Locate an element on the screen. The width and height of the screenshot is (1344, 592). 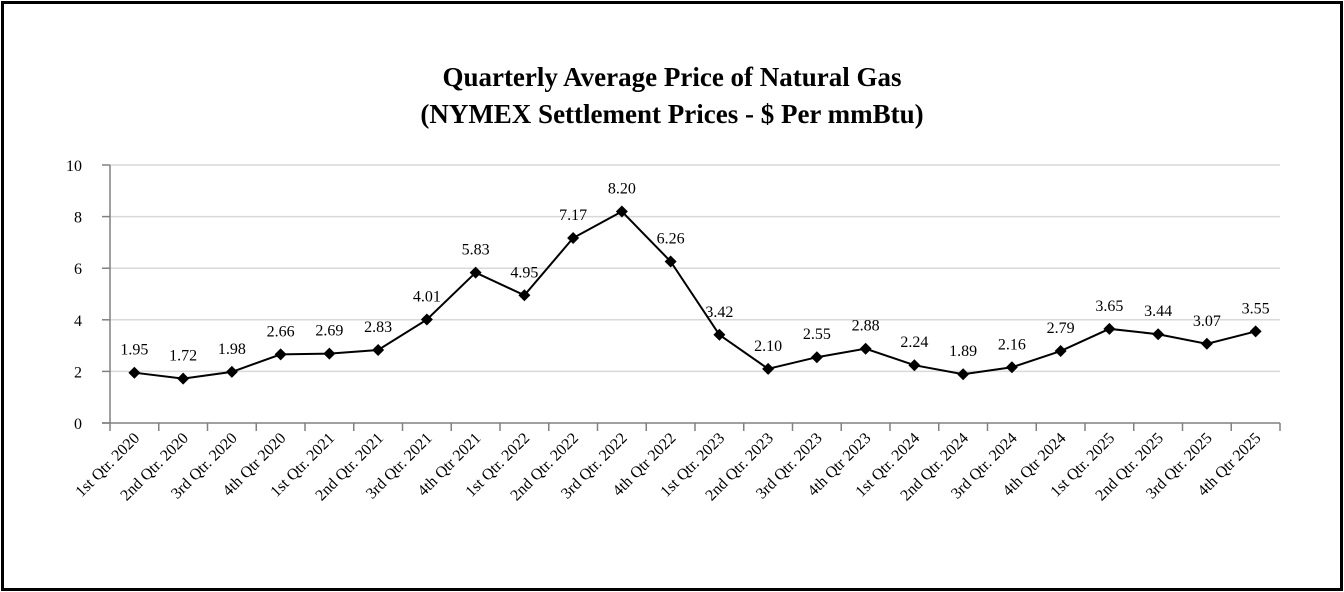
y-tick-label: 4 is located at coordinates (78, 321).